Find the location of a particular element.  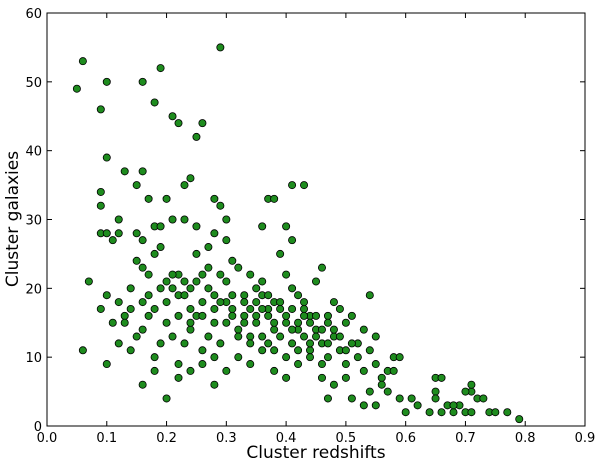

x-tick-label: 0.6 is located at coordinates (405, 438).